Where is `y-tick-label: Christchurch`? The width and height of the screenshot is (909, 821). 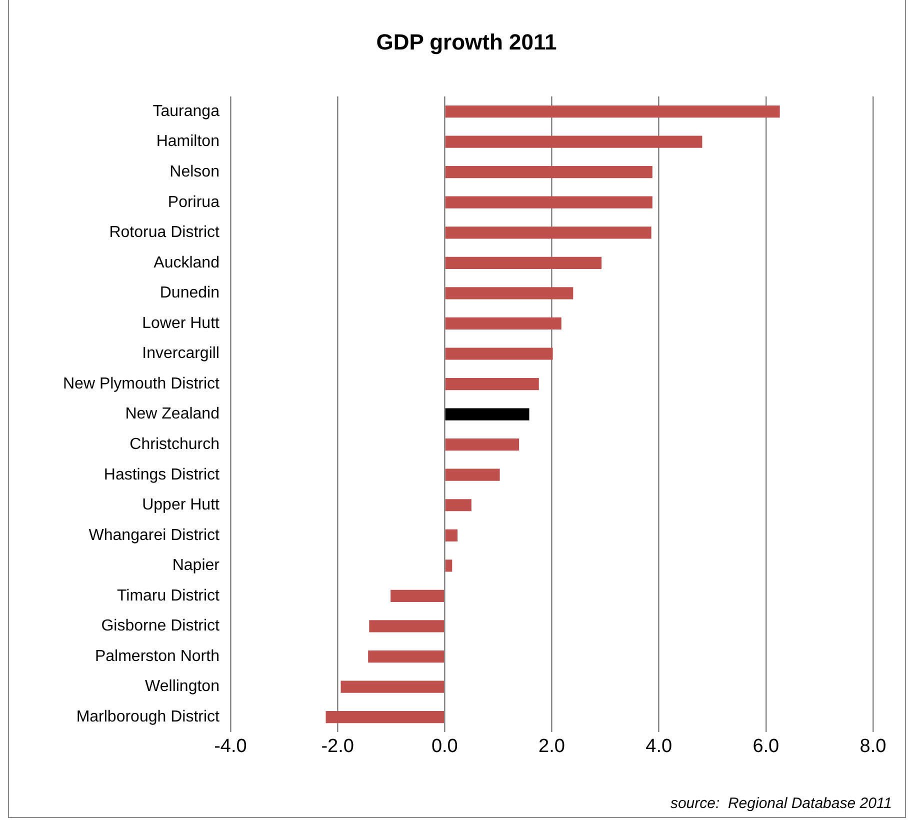
y-tick-label: Christchurch is located at coordinates (175, 444).